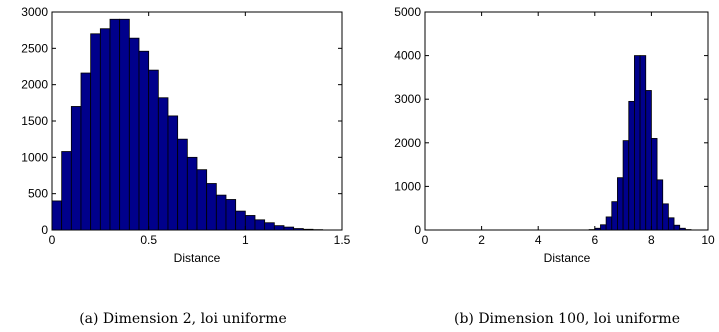 The image size is (719, 332). I want to click on bars-b, so click(640, 143).